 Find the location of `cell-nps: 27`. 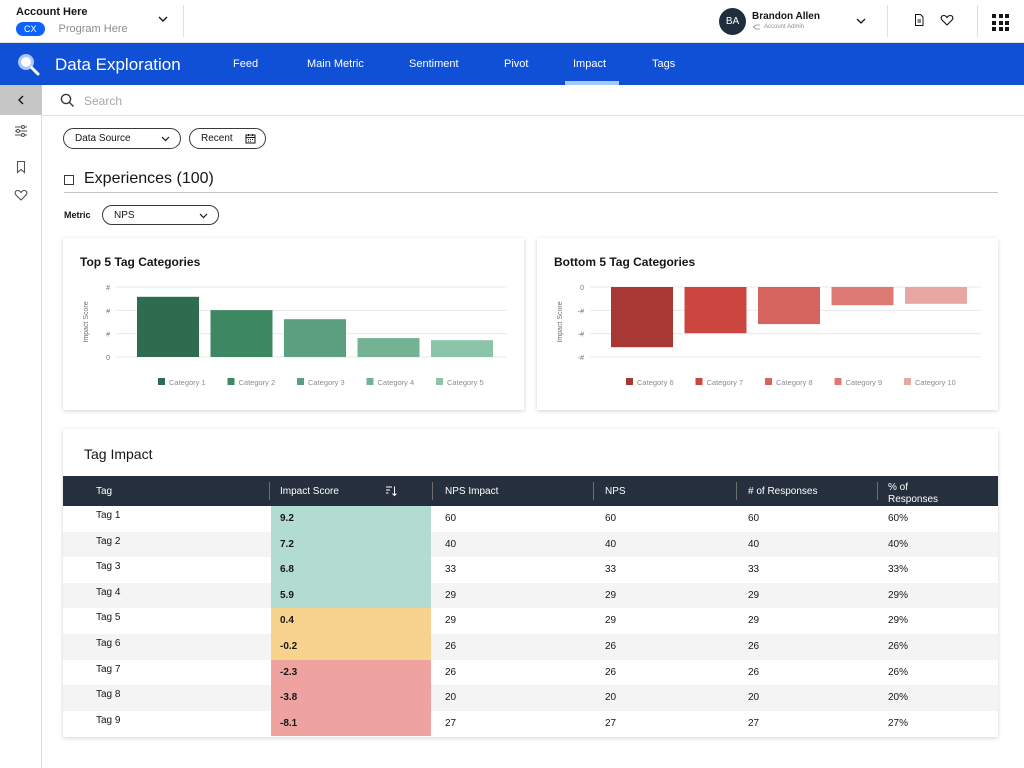

cell-nps: 27 is located at coordinates (611, 723).